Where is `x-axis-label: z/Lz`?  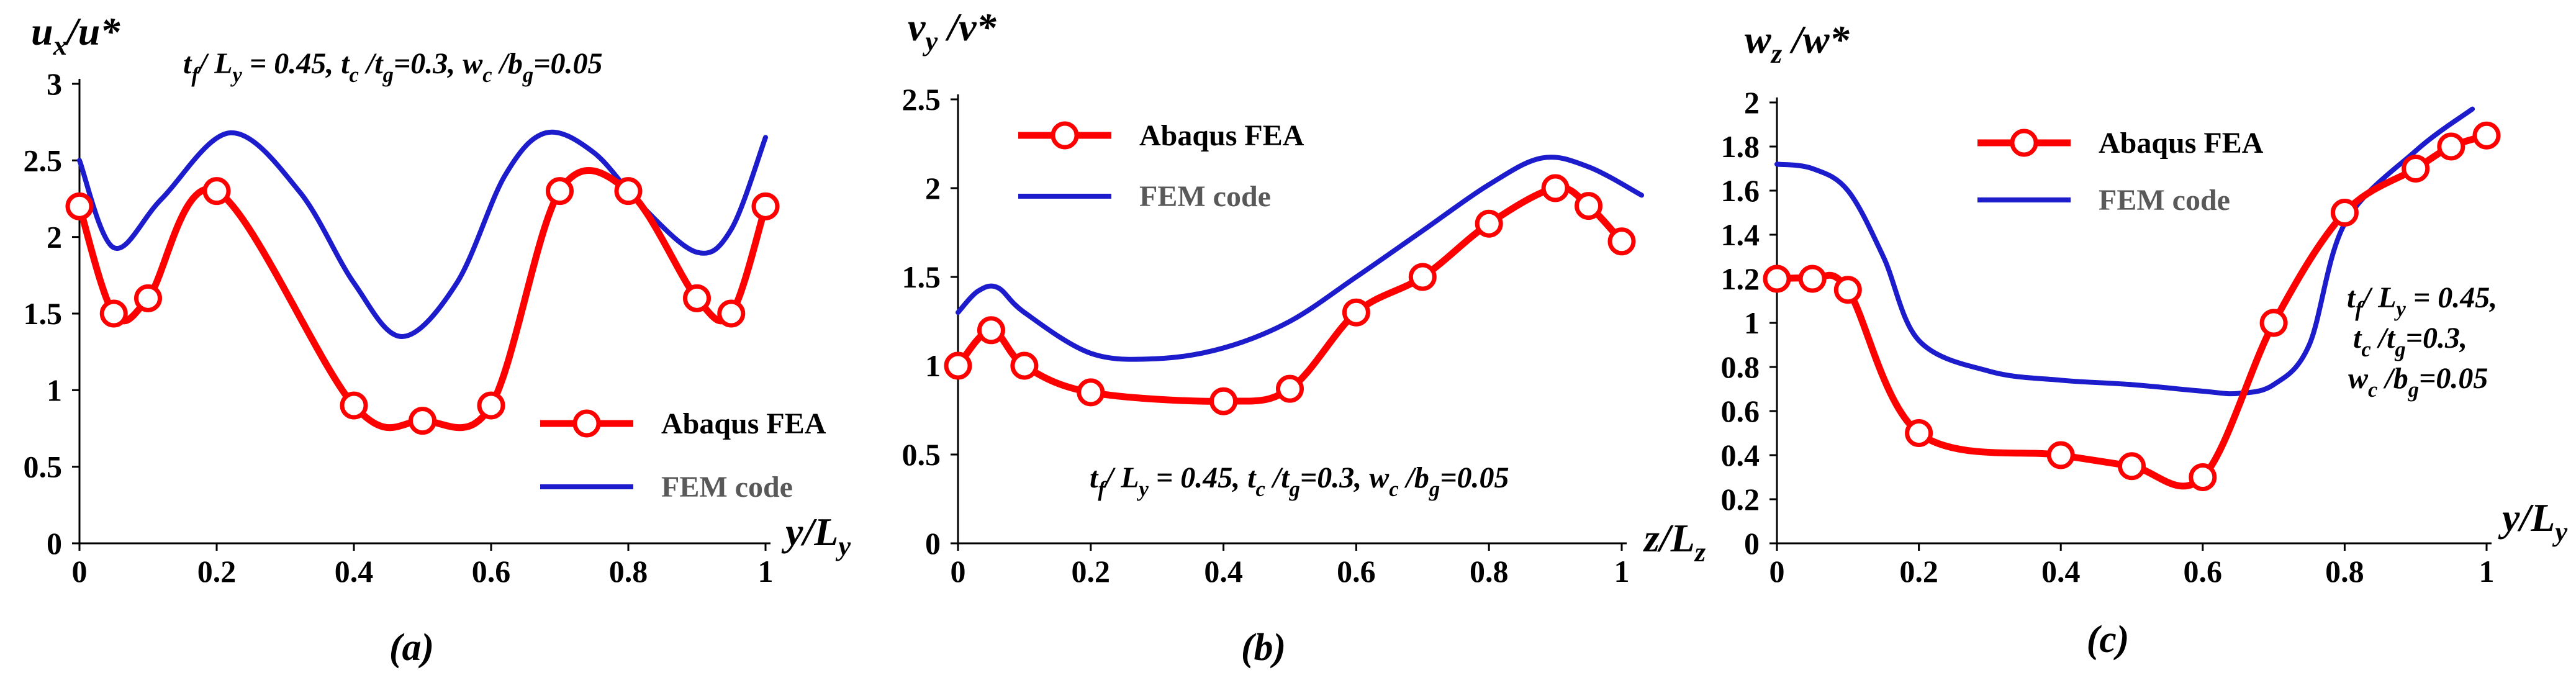
x-axis-label: z/Lz is located at coordinates (1674, 542).